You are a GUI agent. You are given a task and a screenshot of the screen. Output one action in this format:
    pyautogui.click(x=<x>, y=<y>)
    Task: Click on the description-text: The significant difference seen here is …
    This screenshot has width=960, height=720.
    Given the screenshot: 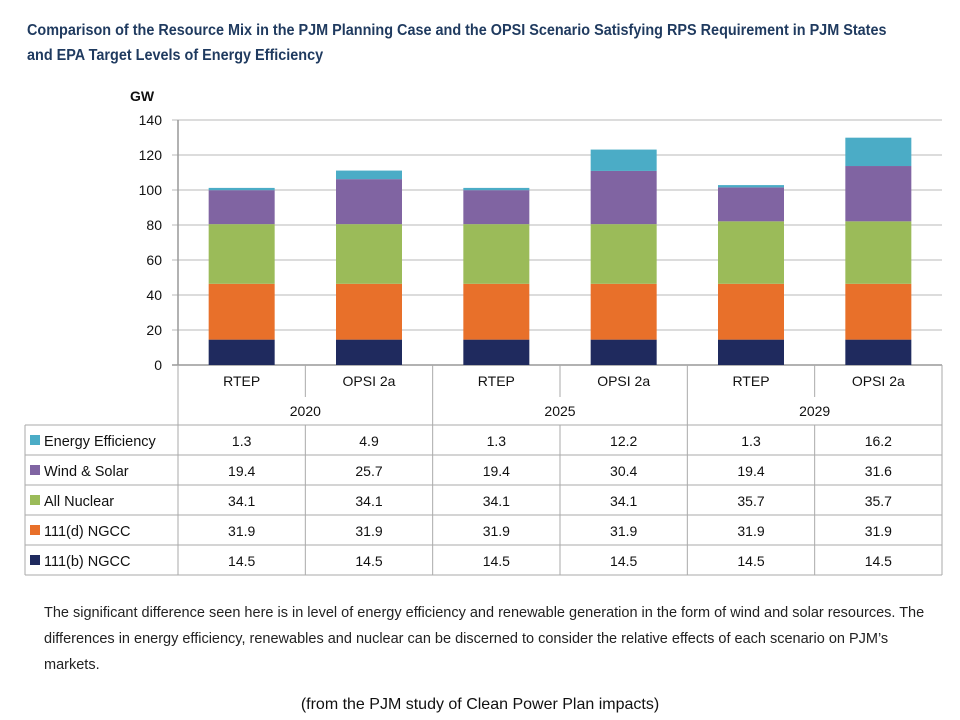 What is the action you would take?
    pyautogui.click(x=484, y=639)
    